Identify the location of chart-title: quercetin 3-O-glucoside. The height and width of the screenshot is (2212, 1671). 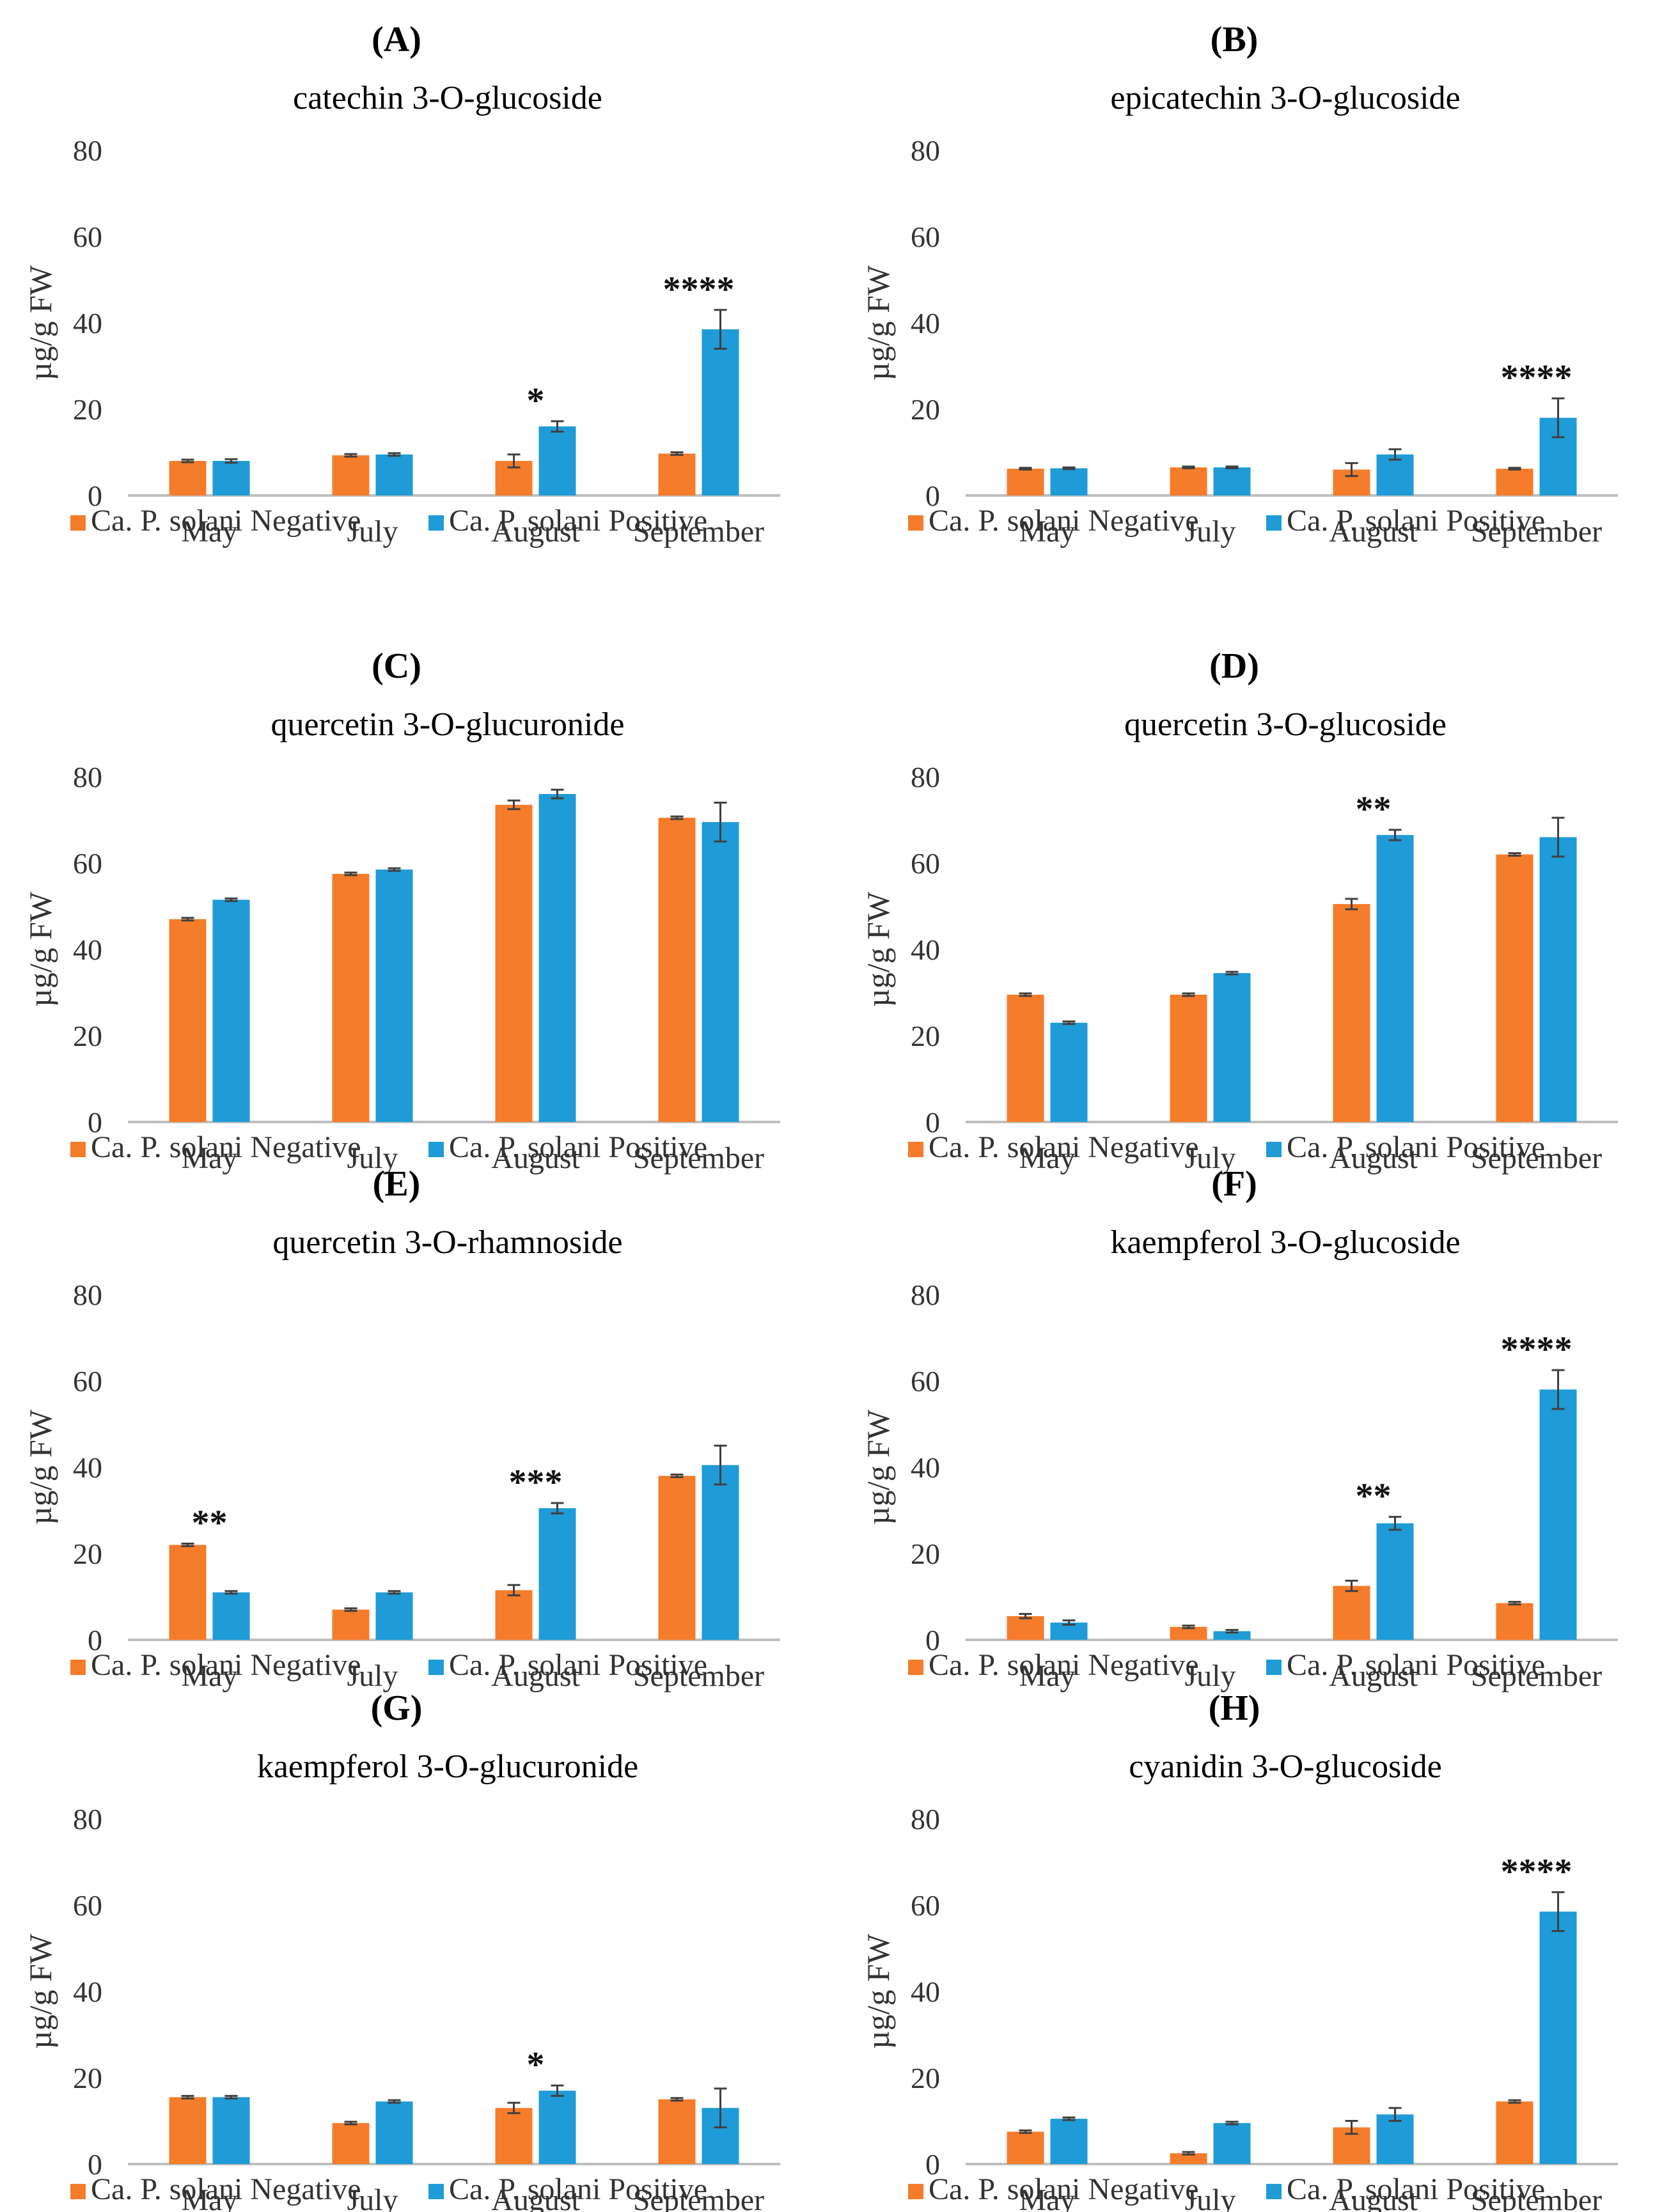
(1285, 724).